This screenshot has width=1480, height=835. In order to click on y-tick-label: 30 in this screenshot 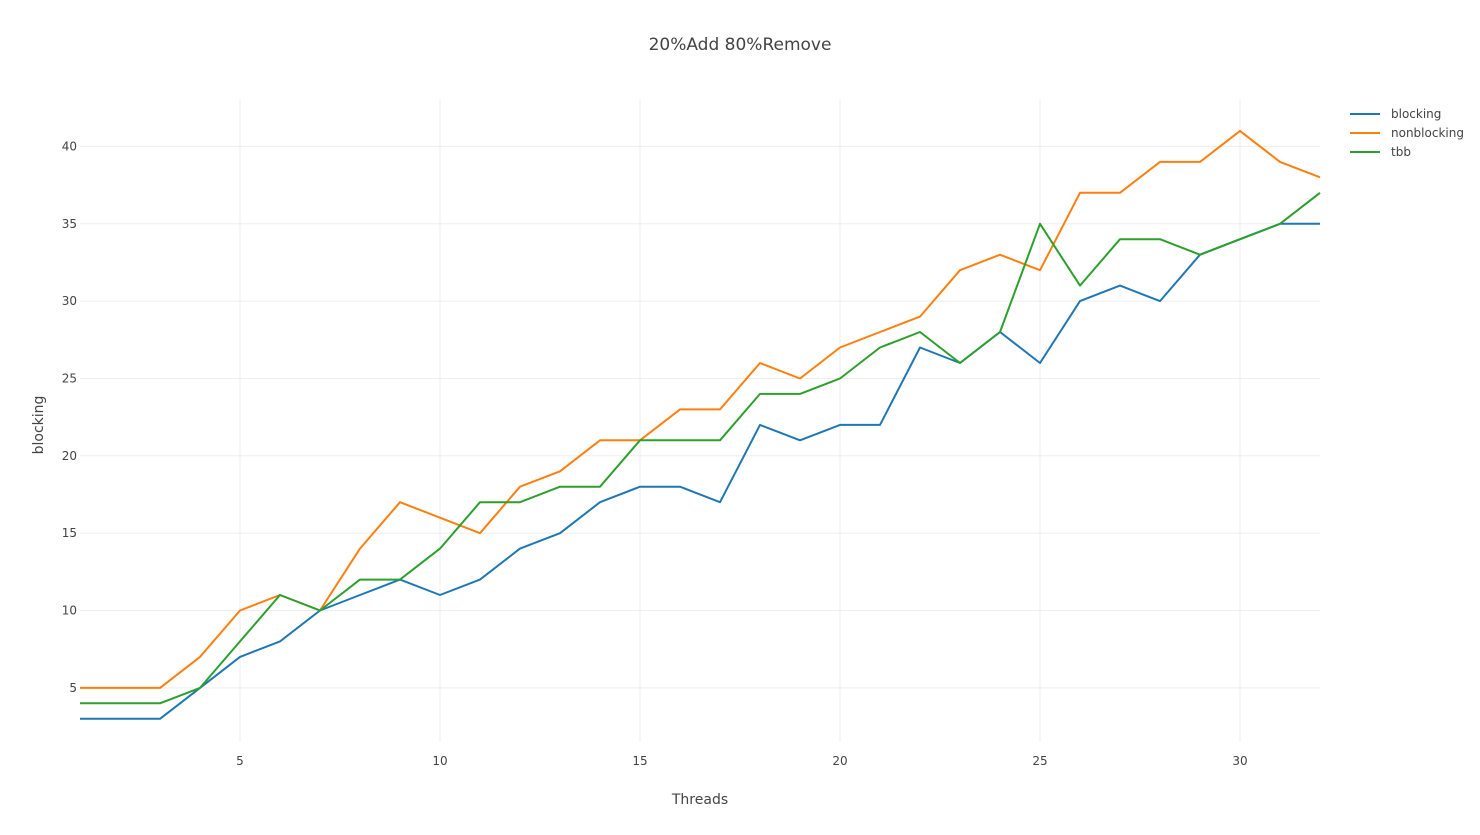, I will do `click(69, 301)`.